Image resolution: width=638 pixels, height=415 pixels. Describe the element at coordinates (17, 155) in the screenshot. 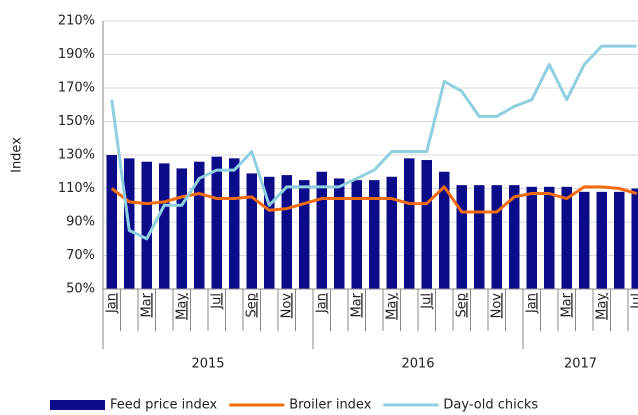

I see `y-axis-title: Index` at that location.